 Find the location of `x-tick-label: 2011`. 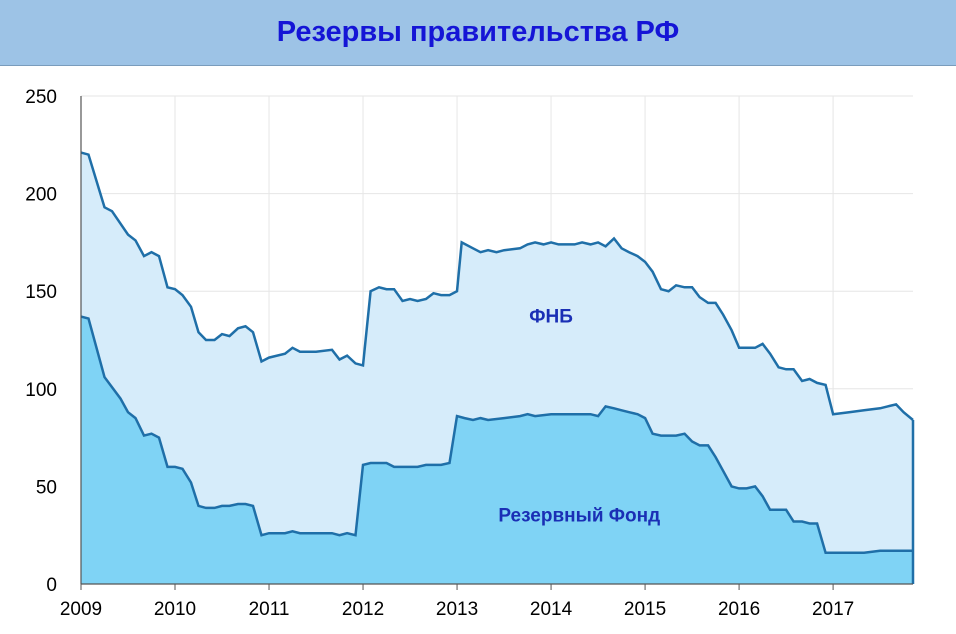

x-tick-label: 2011 is located at coordinates (269, 609).